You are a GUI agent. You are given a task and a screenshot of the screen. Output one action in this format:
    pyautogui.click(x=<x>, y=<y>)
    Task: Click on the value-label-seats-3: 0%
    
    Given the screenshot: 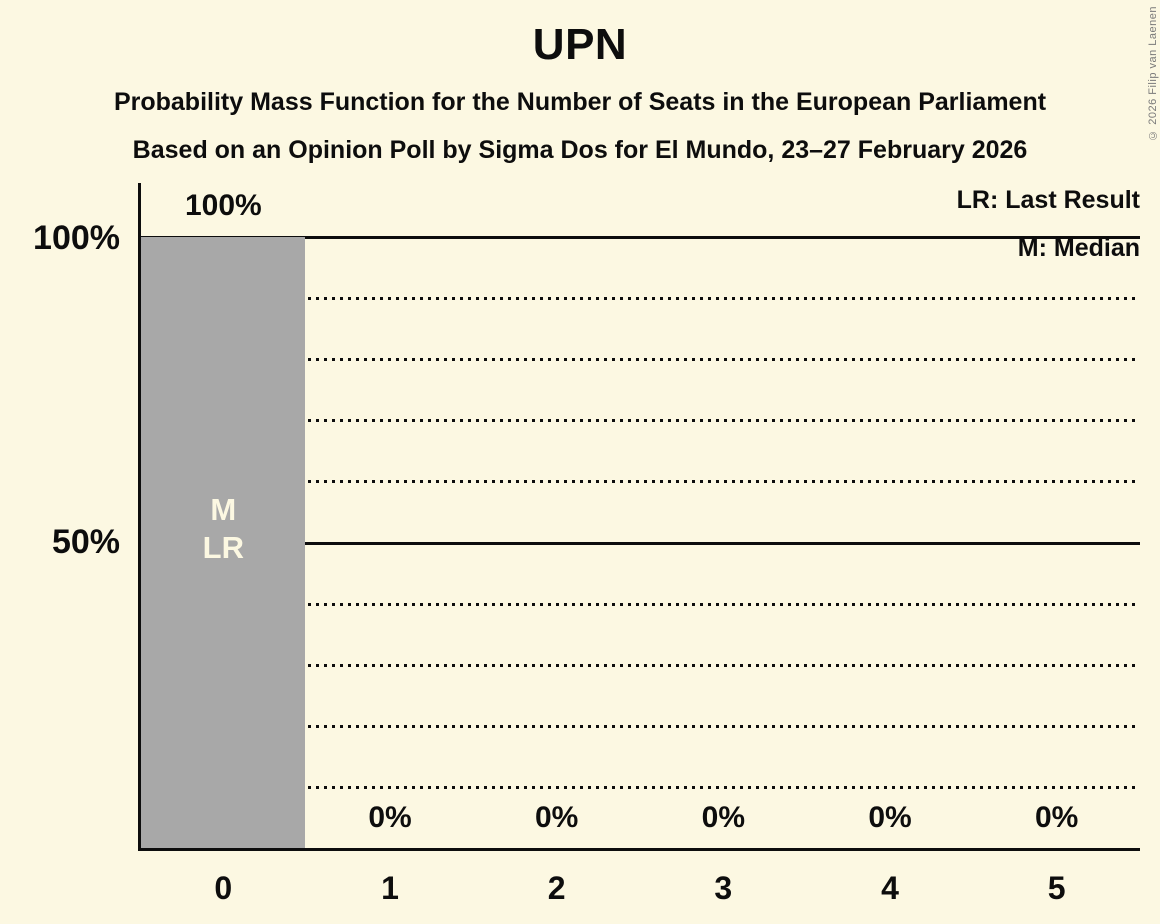 What is the action you would take?
    pyautogui.click(x=723, y=817)
    